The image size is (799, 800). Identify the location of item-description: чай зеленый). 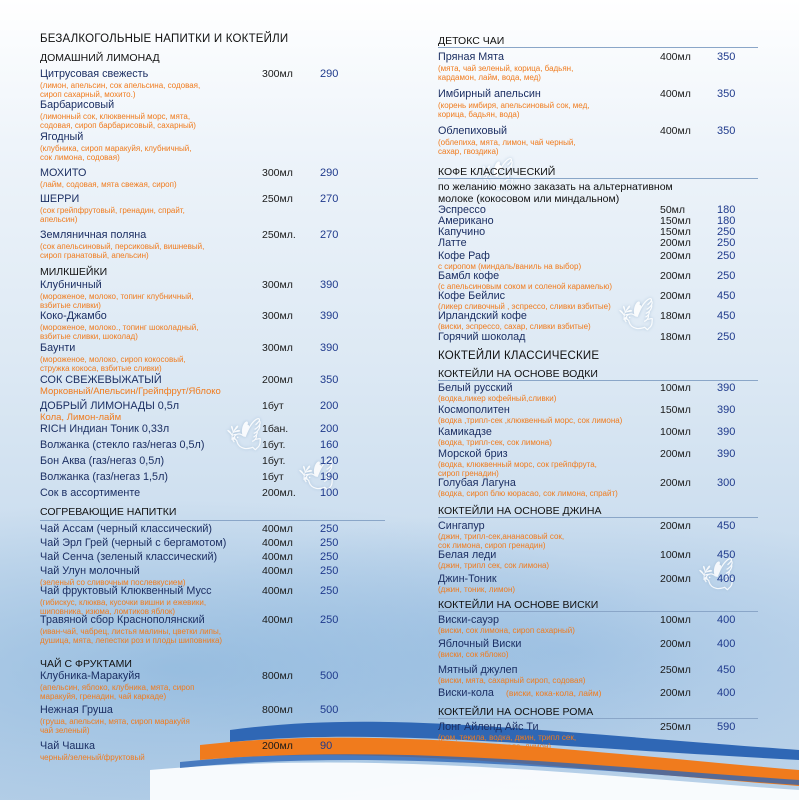
(65, 730).